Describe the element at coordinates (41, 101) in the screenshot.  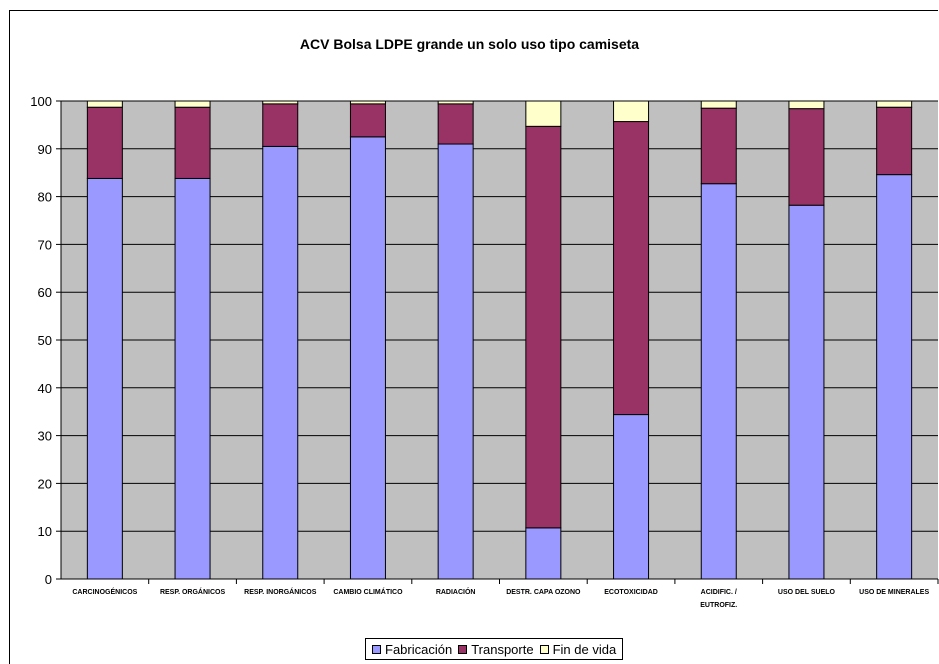
I see `y-tick-label: 100` at that location.